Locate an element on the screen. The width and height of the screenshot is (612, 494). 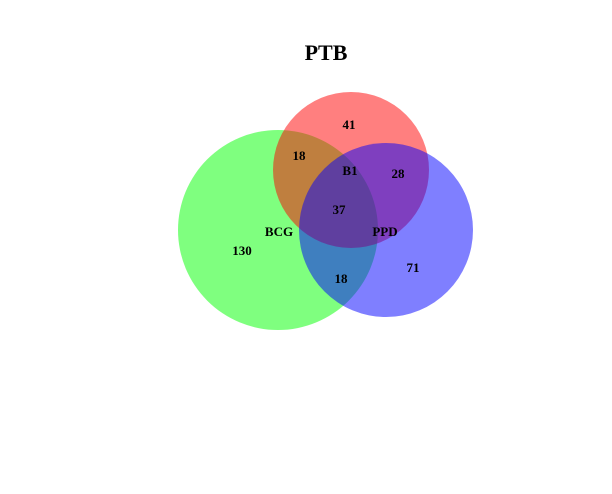
count-b1-only: 41 is located at coordinates (349, 124).